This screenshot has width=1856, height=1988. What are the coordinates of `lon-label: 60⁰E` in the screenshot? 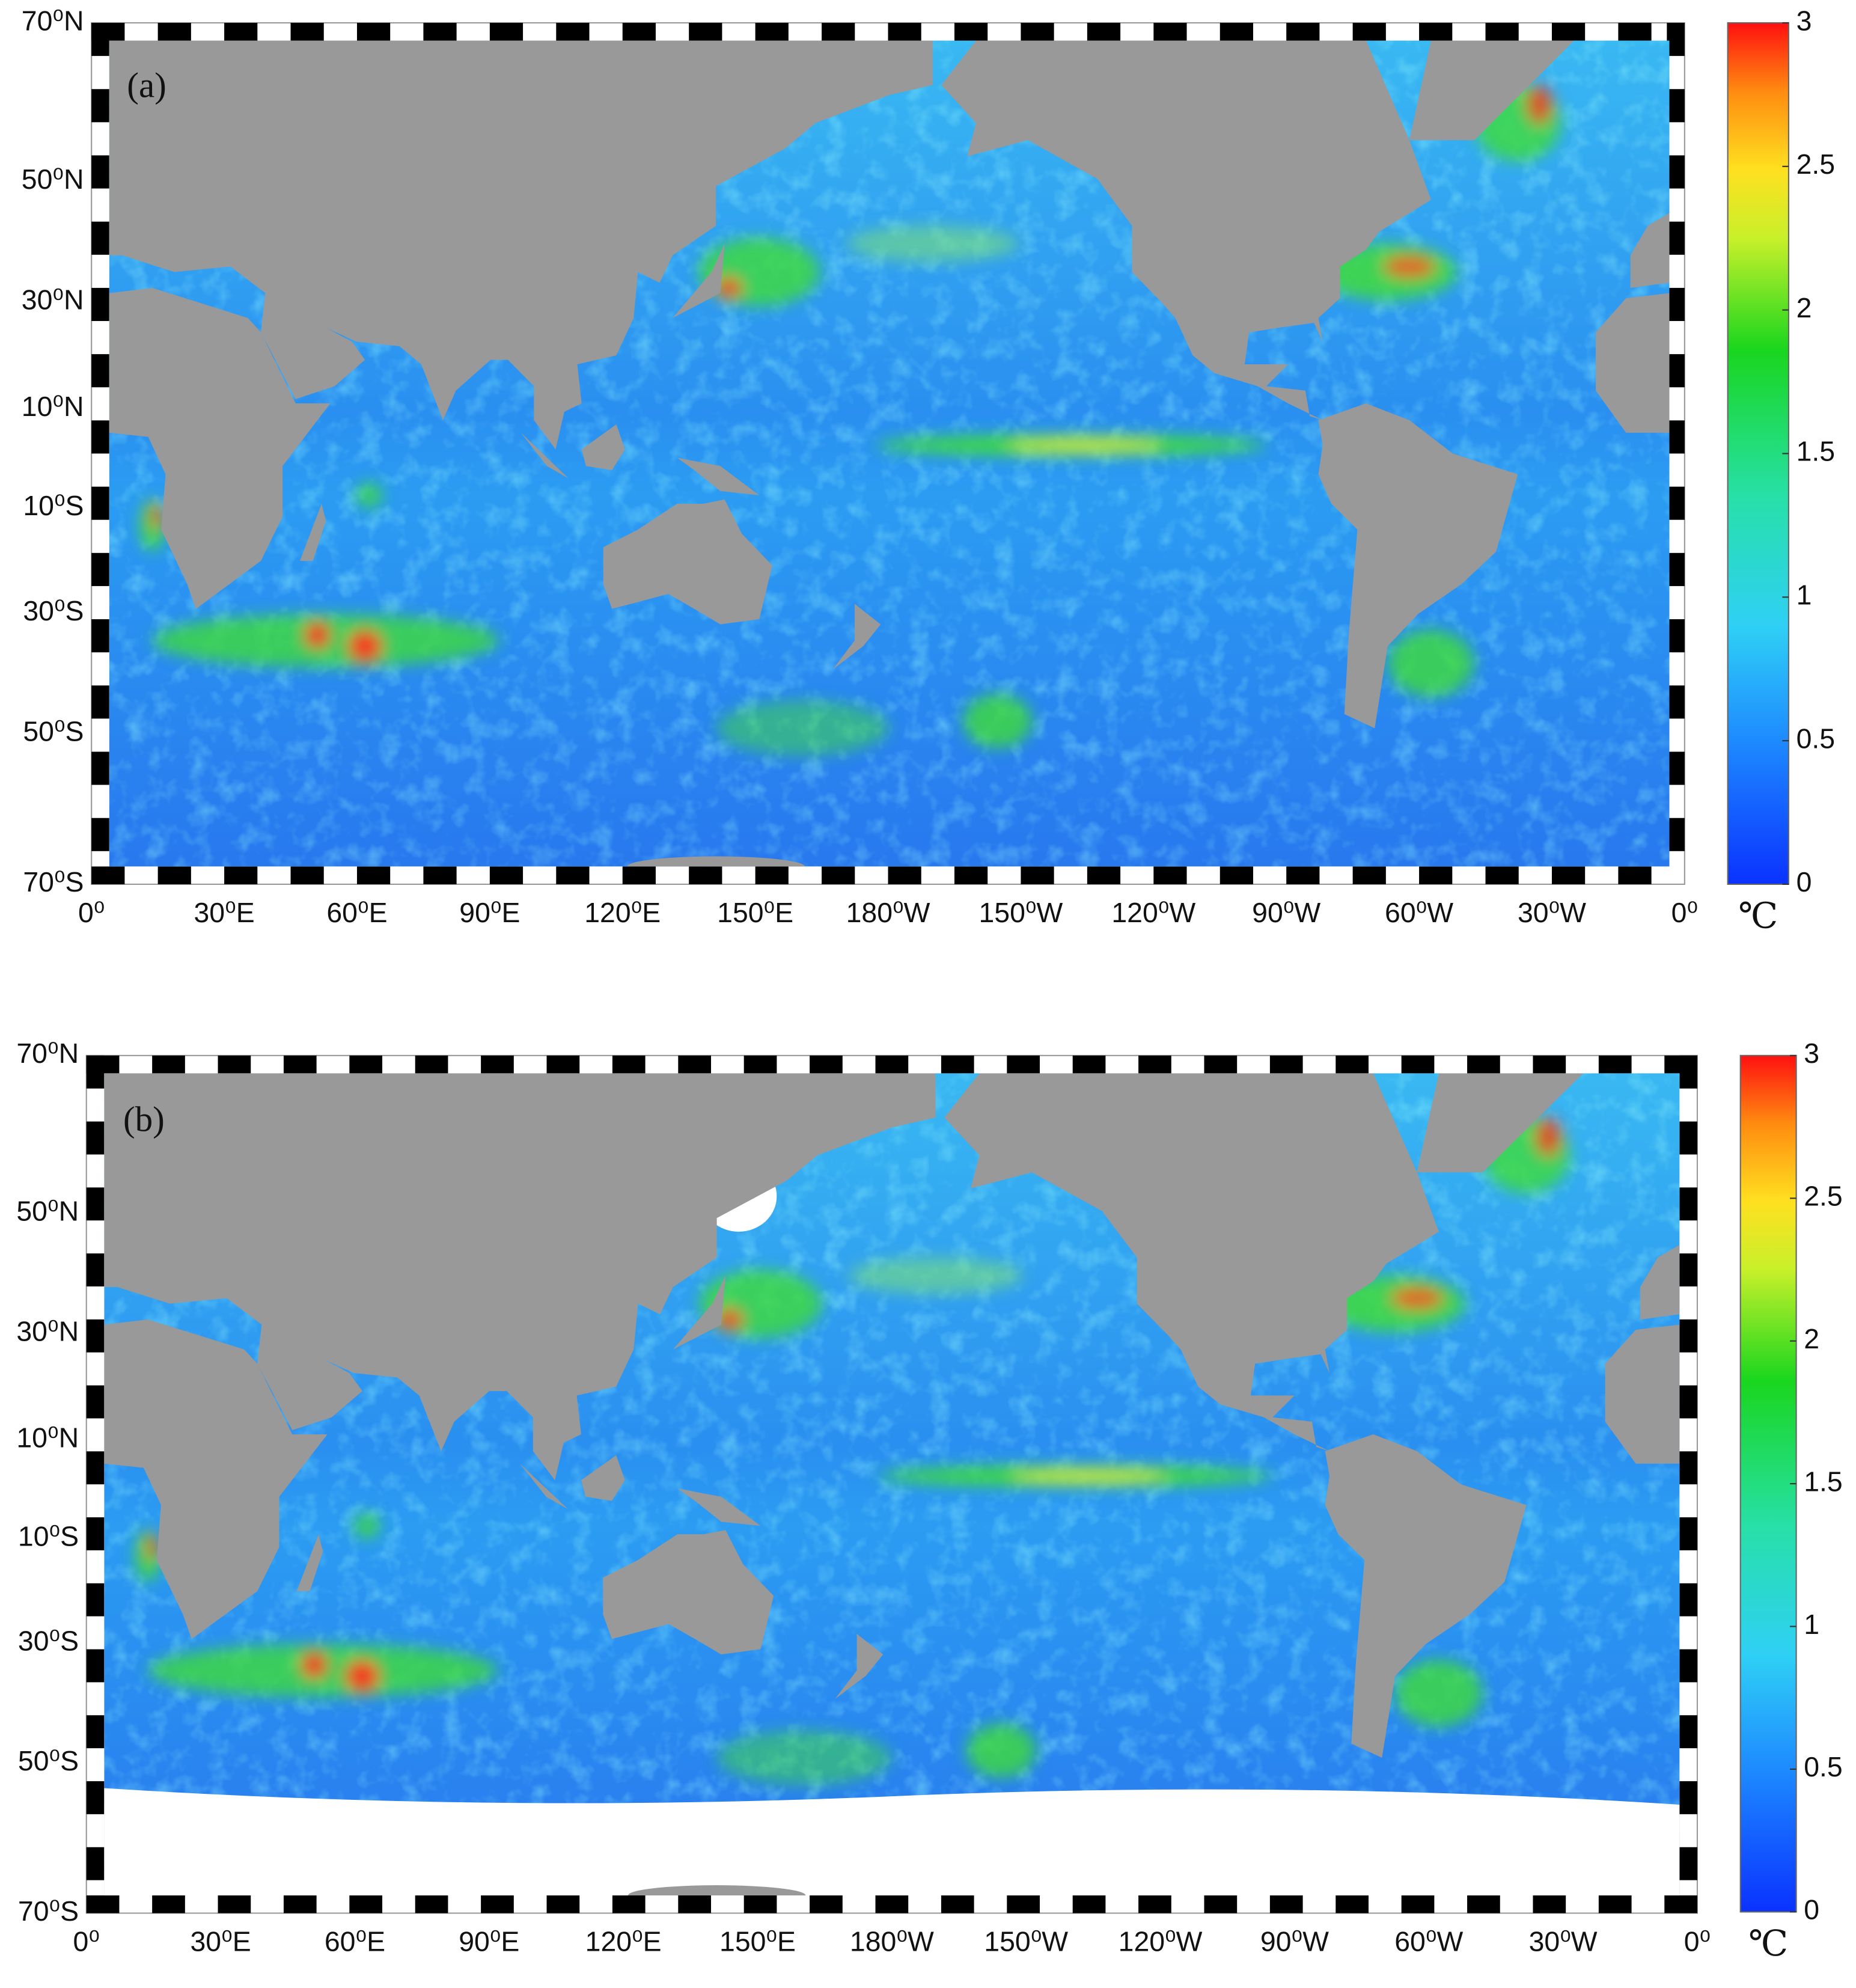 It's located at (356, 912).